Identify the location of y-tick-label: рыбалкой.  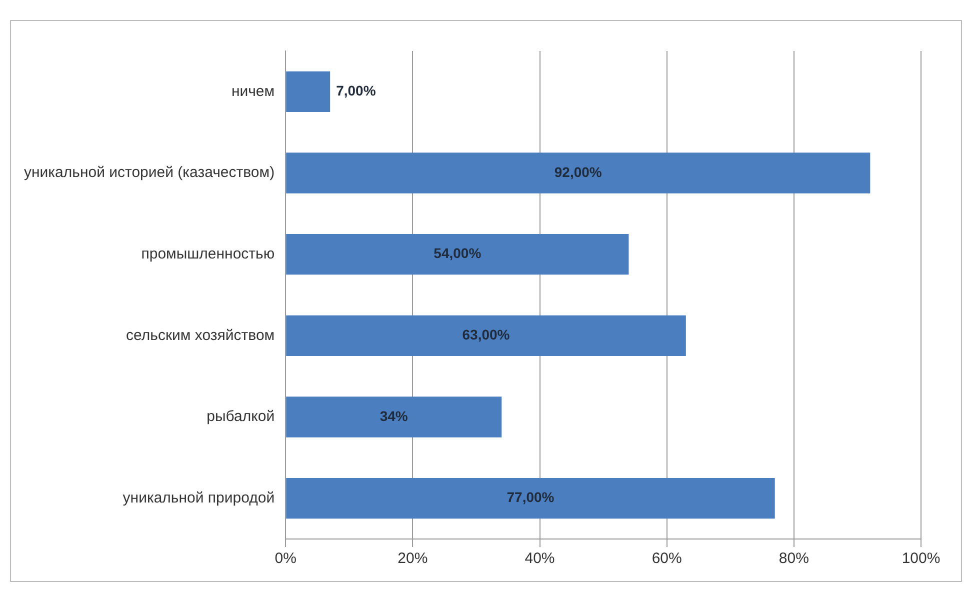
(240, 417).